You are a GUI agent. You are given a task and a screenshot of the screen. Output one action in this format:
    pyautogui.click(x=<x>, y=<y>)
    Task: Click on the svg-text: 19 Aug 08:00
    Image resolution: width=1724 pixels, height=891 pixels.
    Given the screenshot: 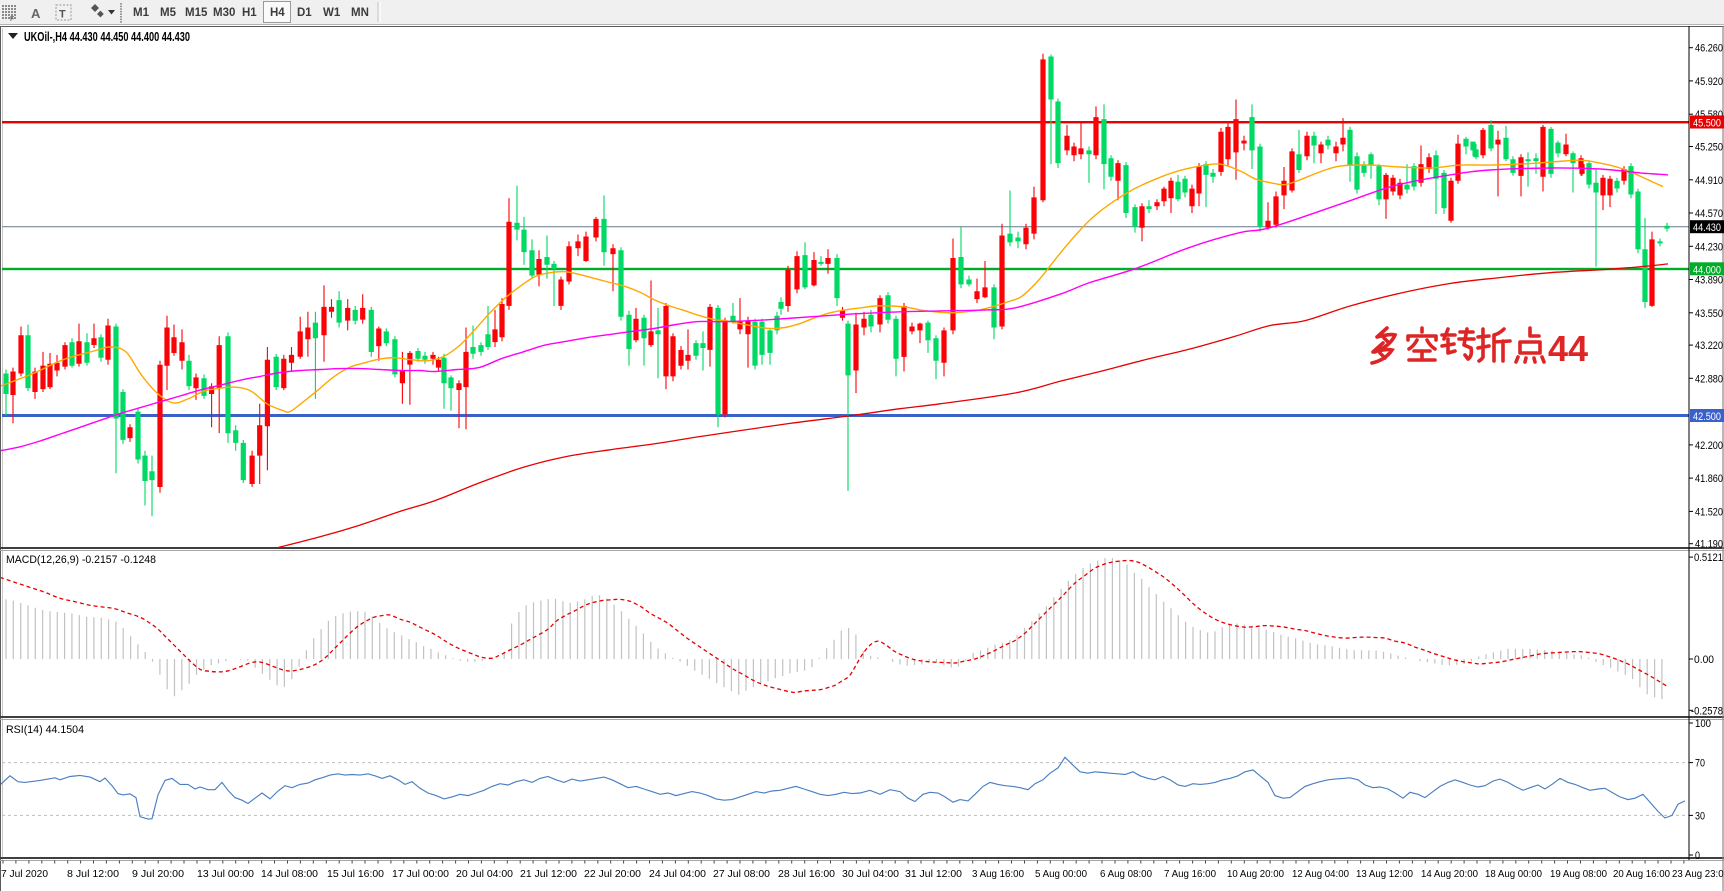 What is the action you would take?
    pyautogui.click(x=1578, y=874)
    